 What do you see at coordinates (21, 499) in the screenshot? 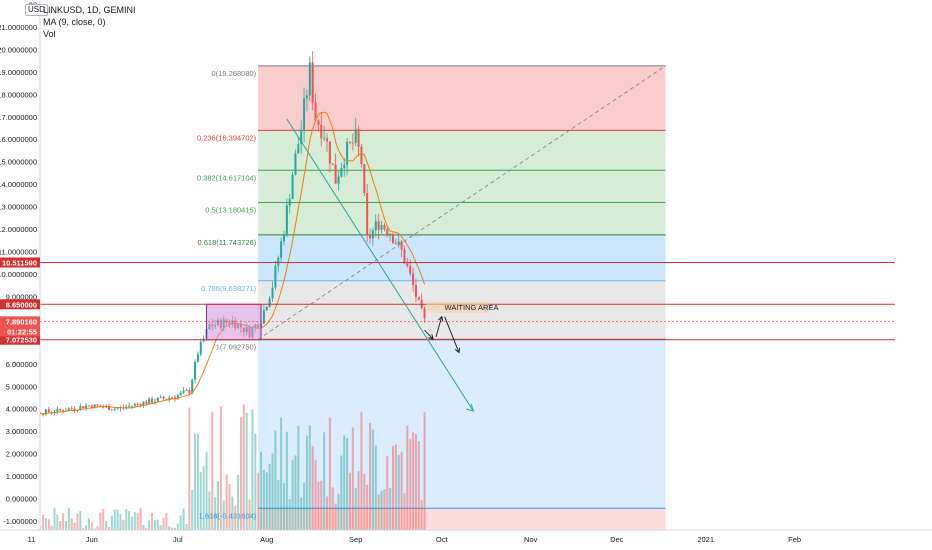
I see `price-tick-label: 0.000000` at bounding box center [21, 499].